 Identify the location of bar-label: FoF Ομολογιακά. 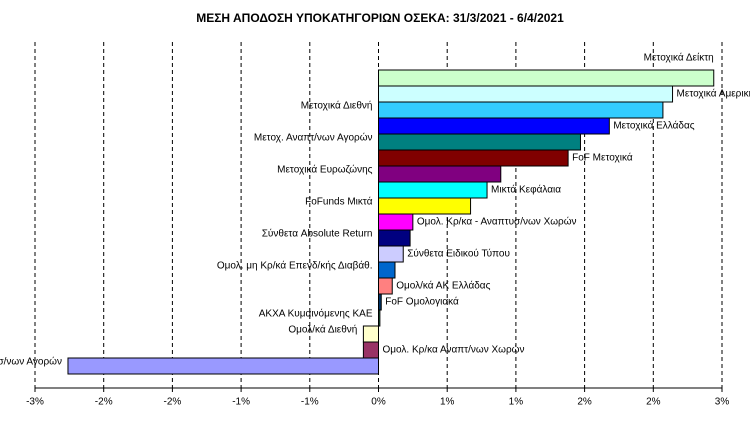
(422, 302).